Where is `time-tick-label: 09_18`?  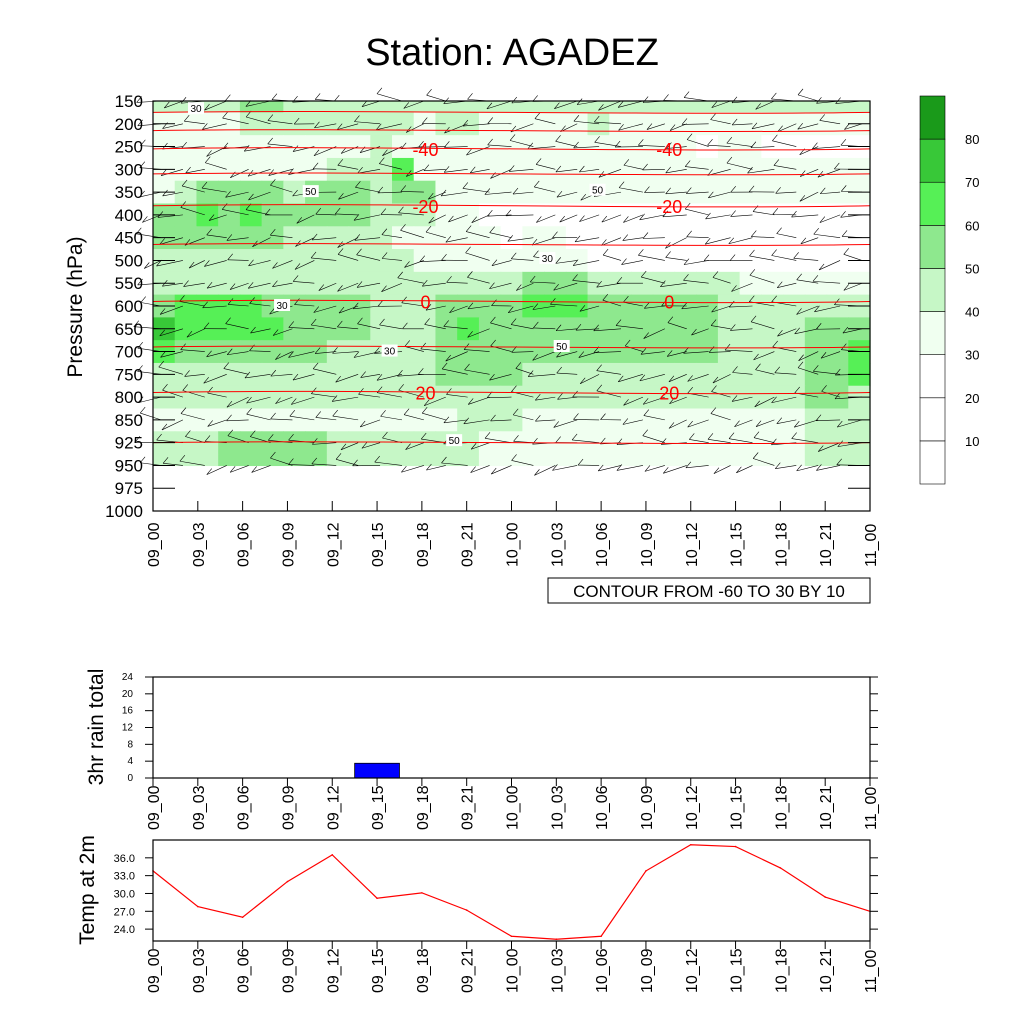 time-tick-label: 09_18 is located at coordinates (423, 544).